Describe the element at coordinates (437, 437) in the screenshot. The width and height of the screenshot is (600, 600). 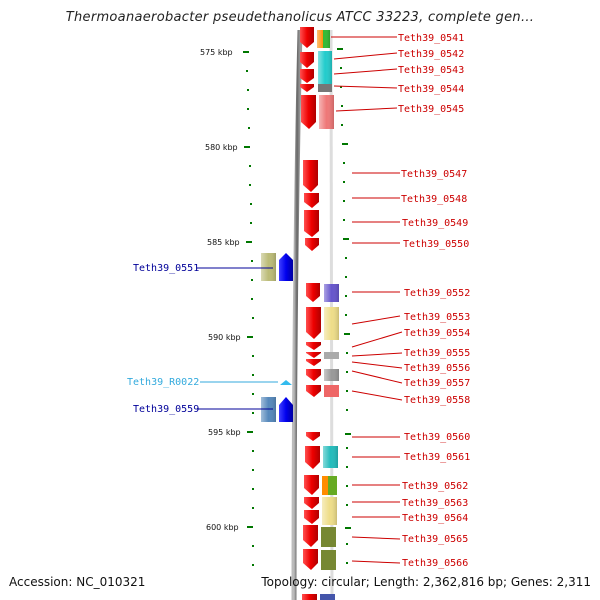
I see `gene-label: Teth39_0560` at that location.